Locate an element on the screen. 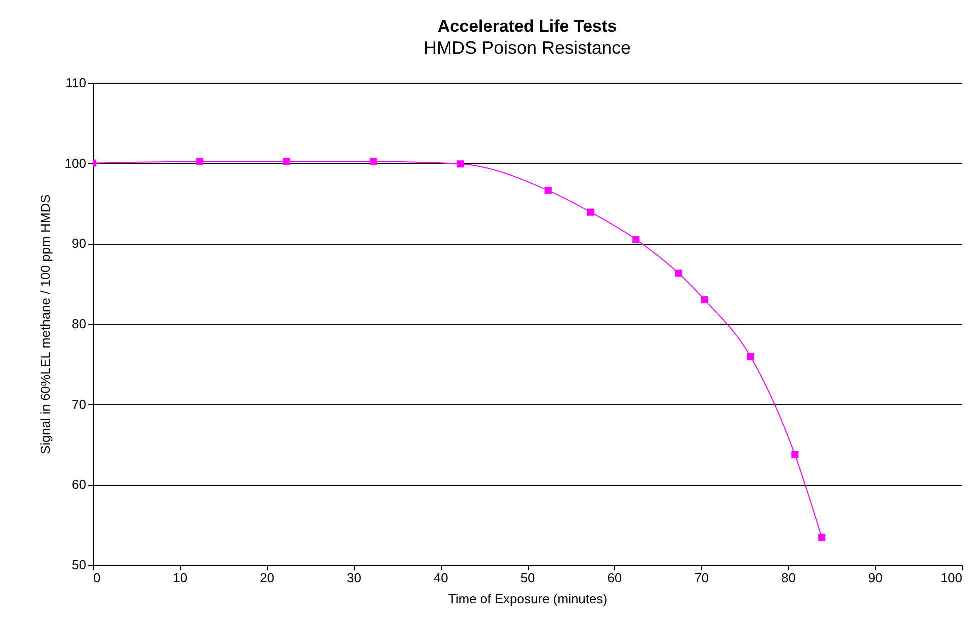 The image size is (977, 621). chart-subtitle: HMDS Poison Resistance is located at coordinates (528, 48).